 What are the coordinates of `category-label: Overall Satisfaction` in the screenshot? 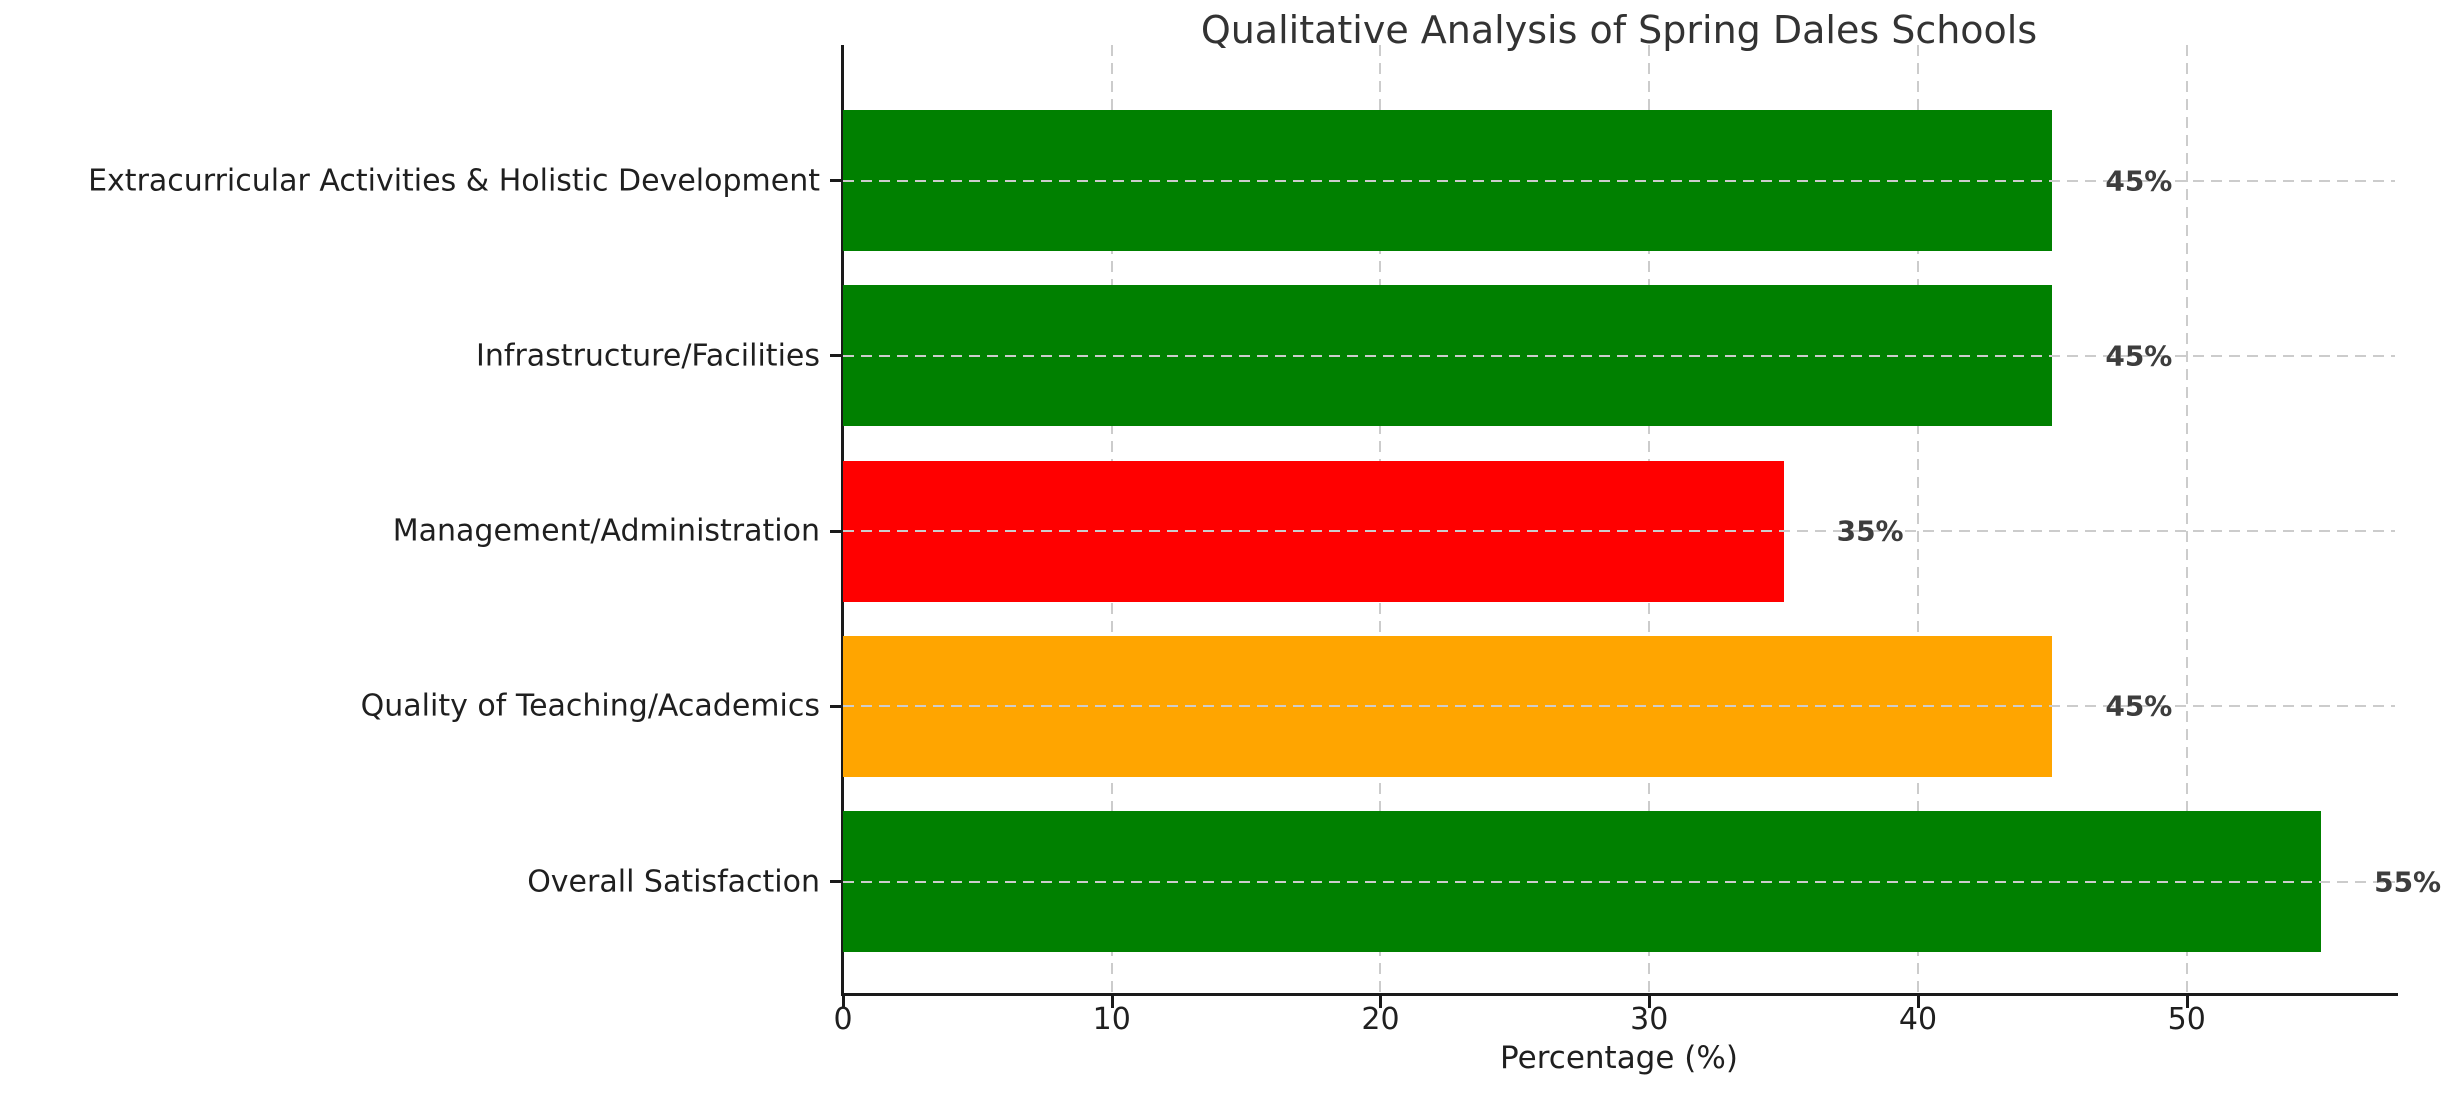 It's located at (673, 881).